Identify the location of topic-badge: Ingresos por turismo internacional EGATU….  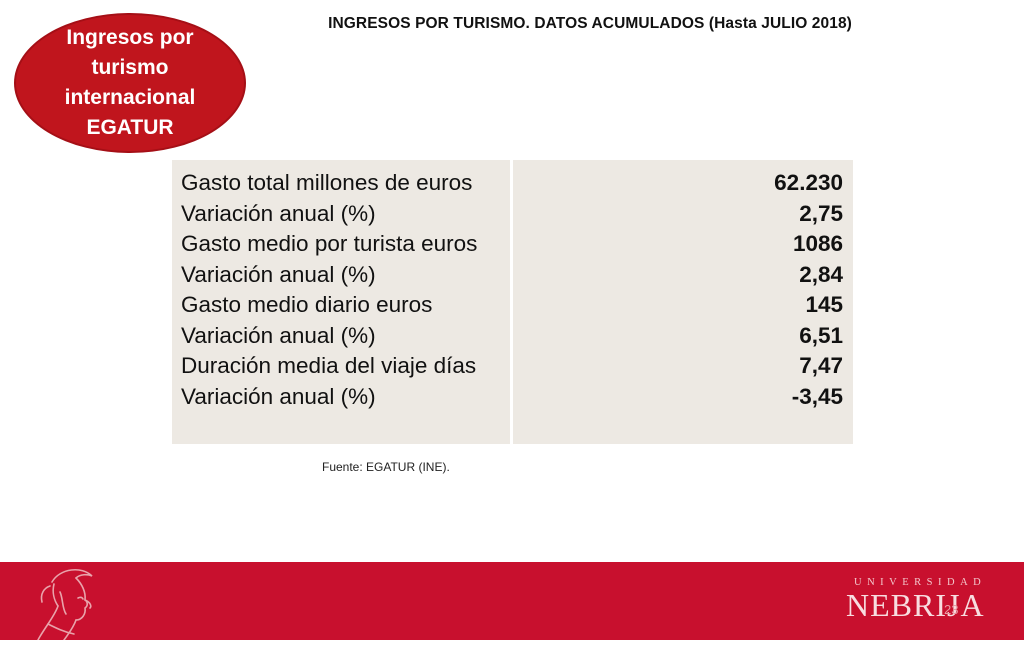
(130, 83).